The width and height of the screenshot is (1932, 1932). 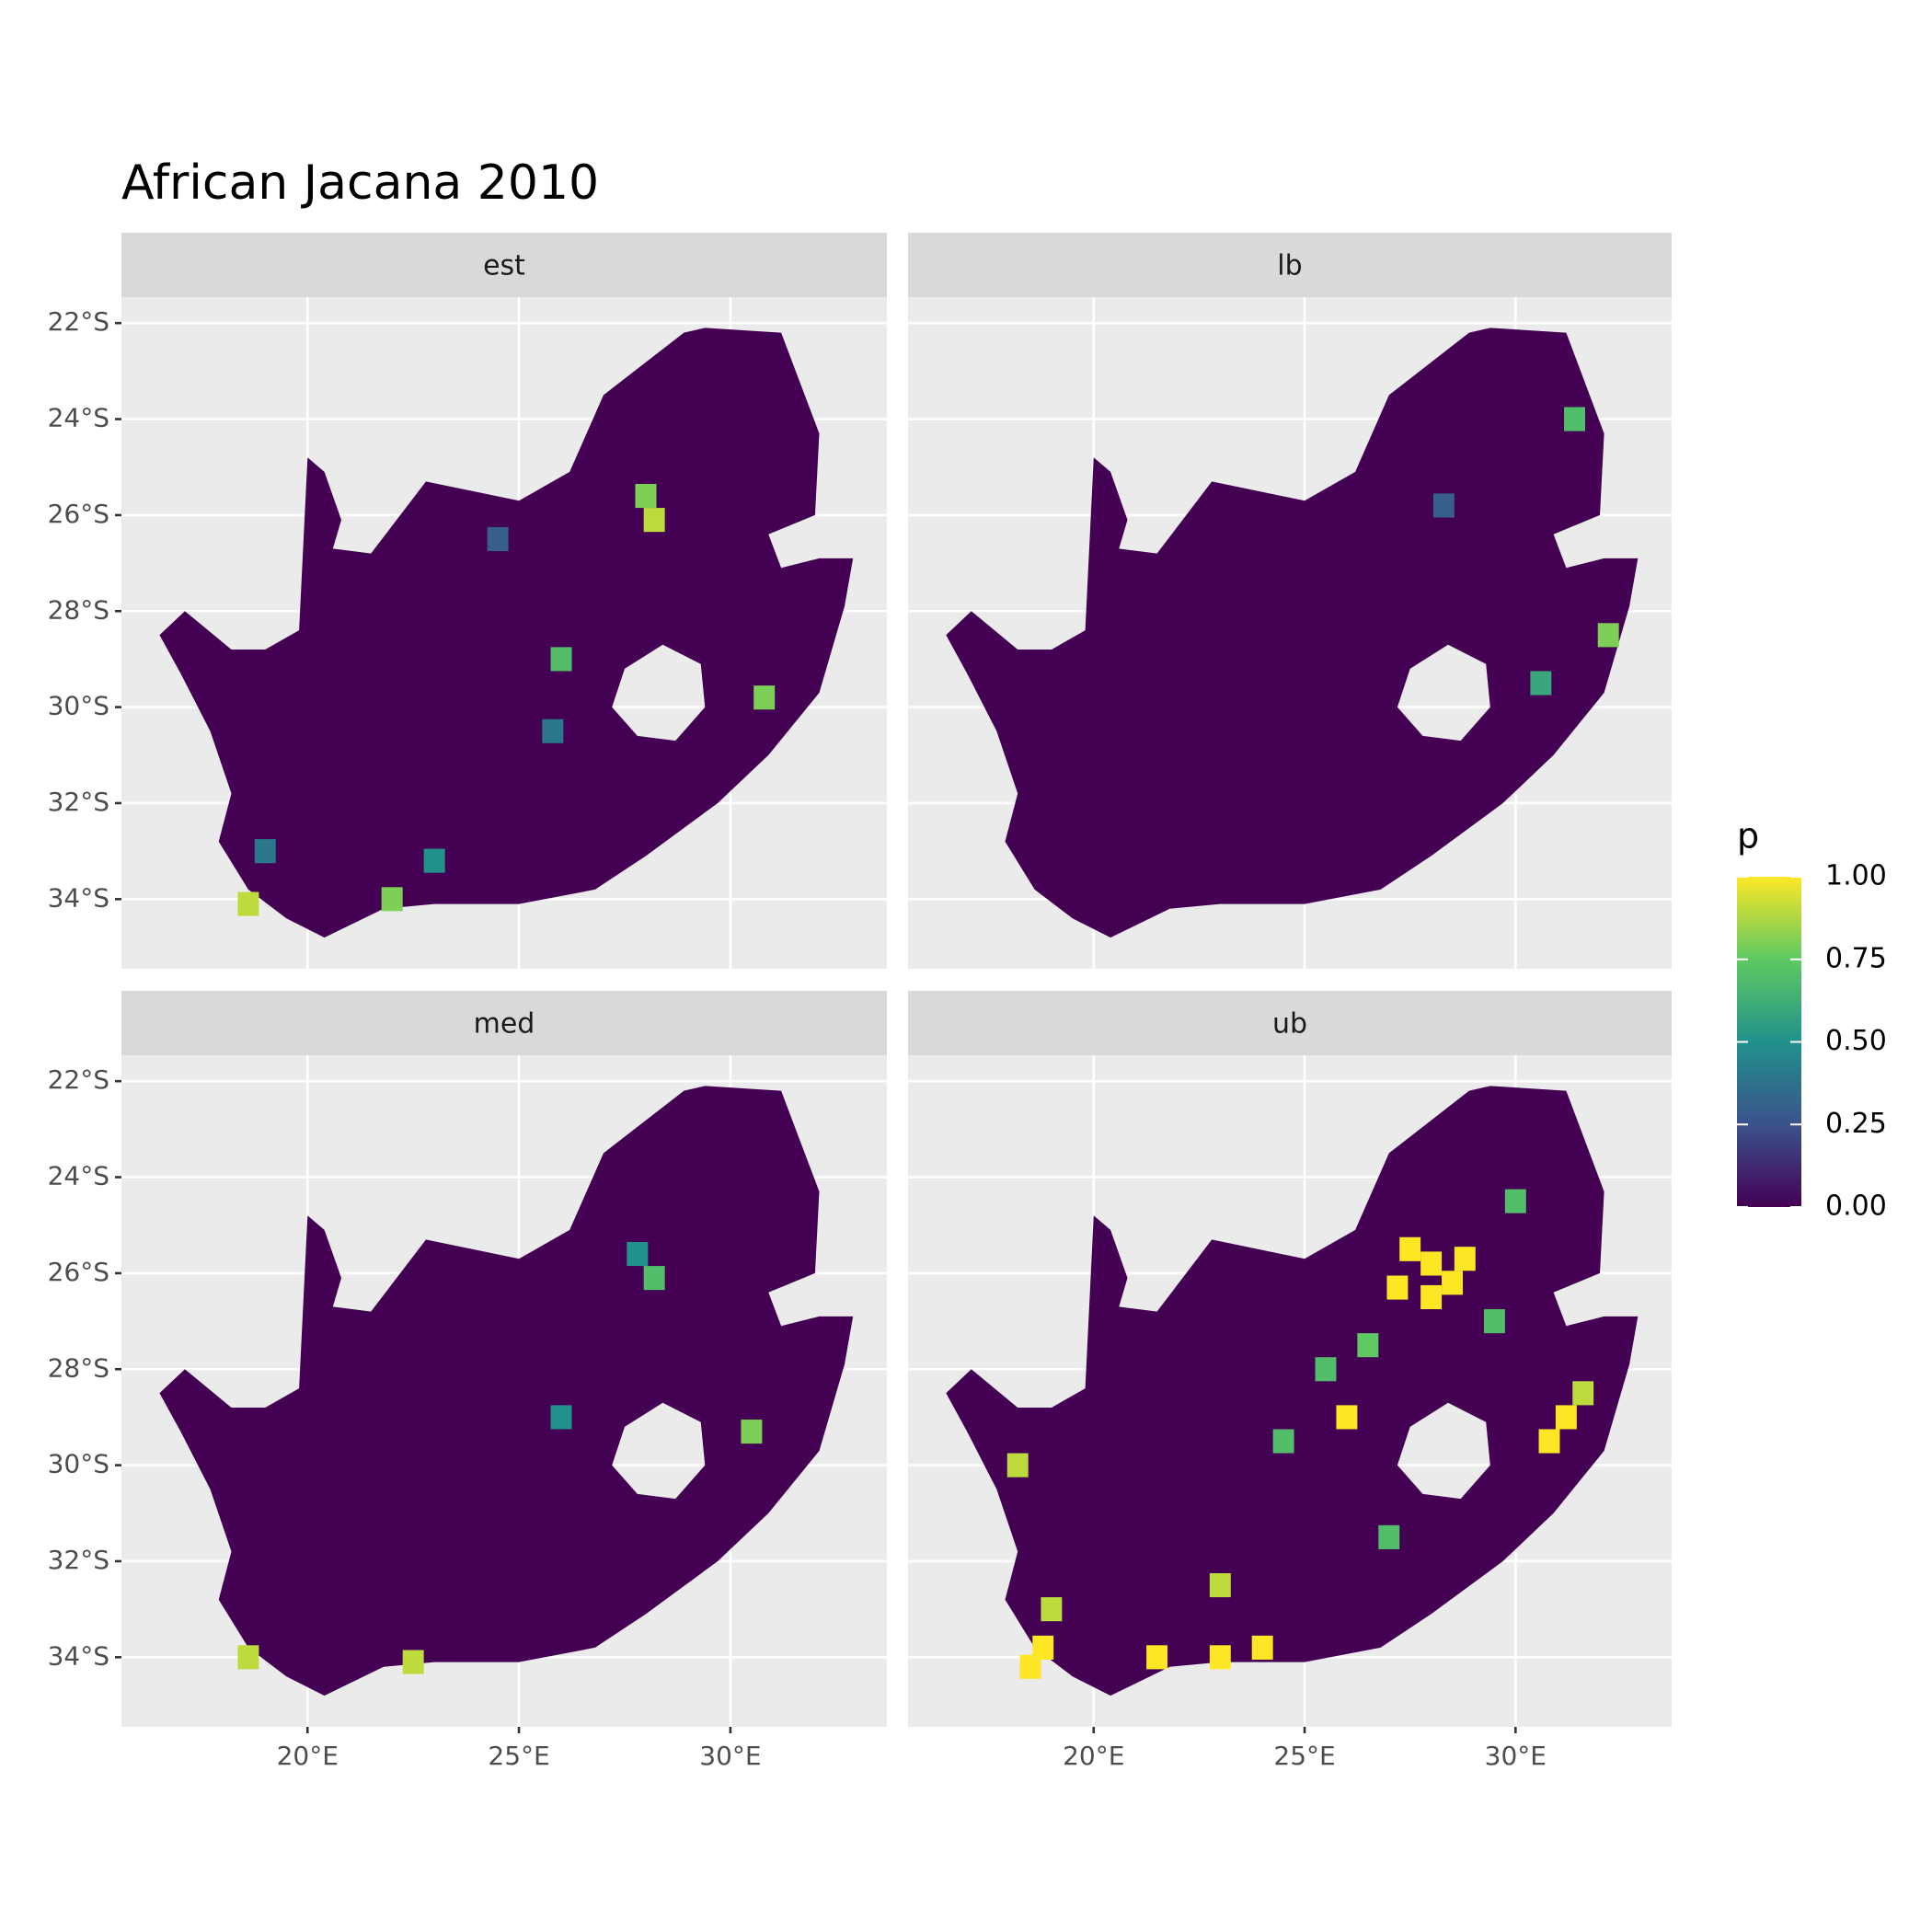 What do you see at coordinates (1856, 958) in the screenshot?
I see `legend-tick-label: 0.75` at bounding box center [1856, 958].